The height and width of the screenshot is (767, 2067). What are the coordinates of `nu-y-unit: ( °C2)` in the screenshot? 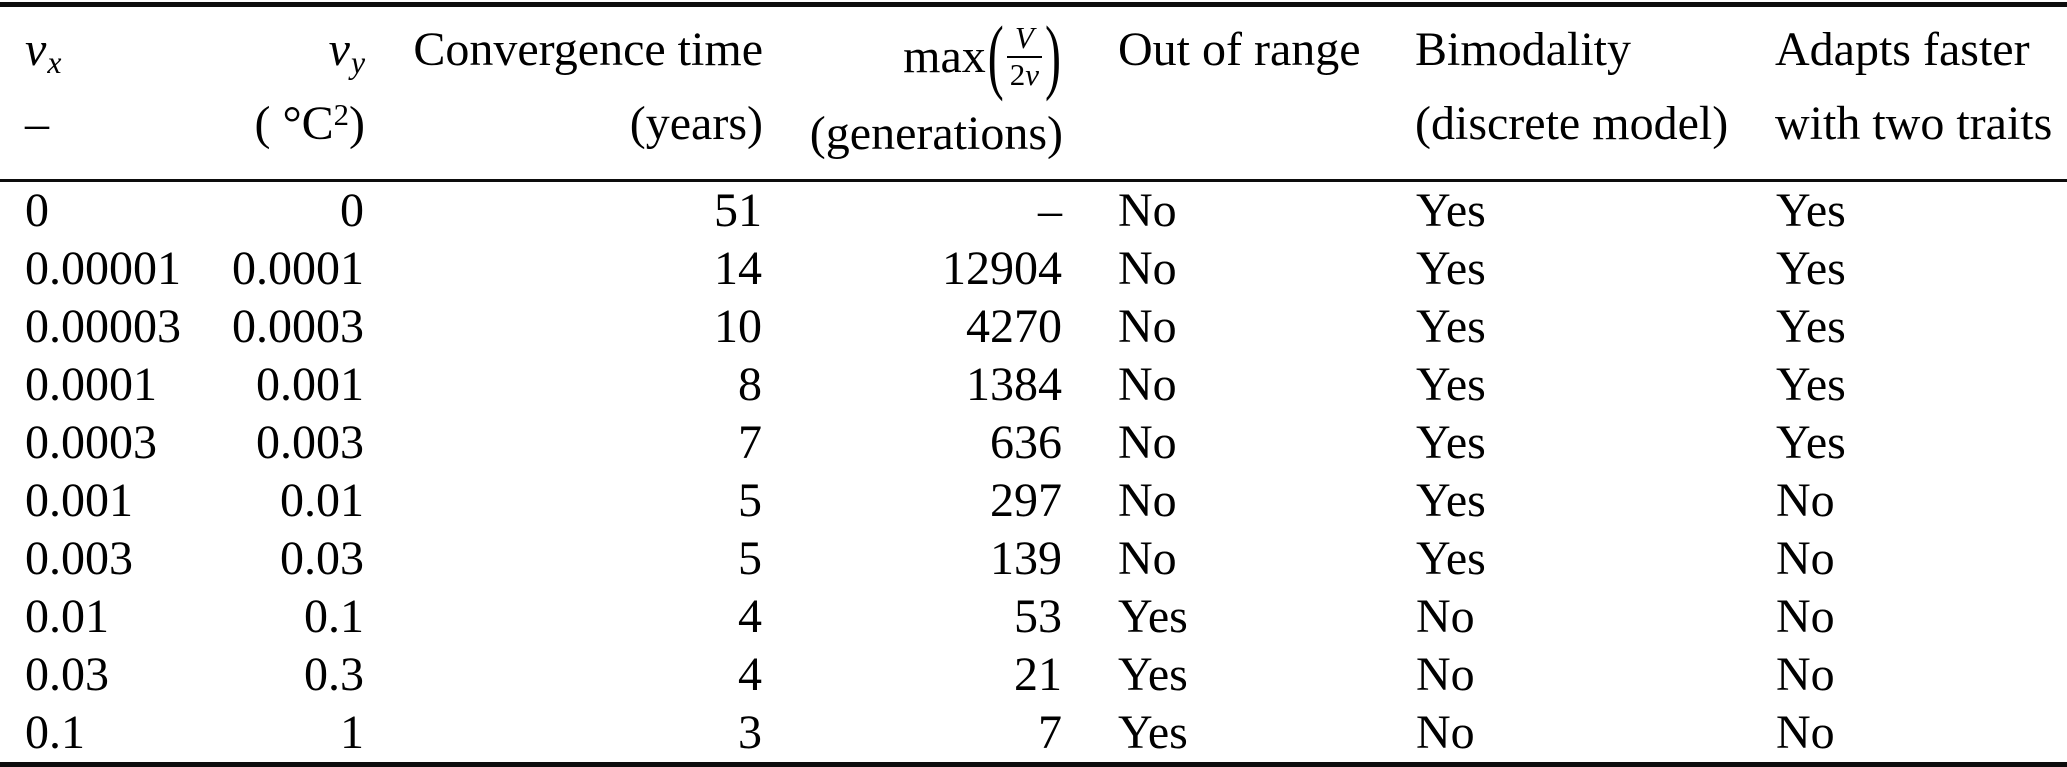 It's located at (309, 123).